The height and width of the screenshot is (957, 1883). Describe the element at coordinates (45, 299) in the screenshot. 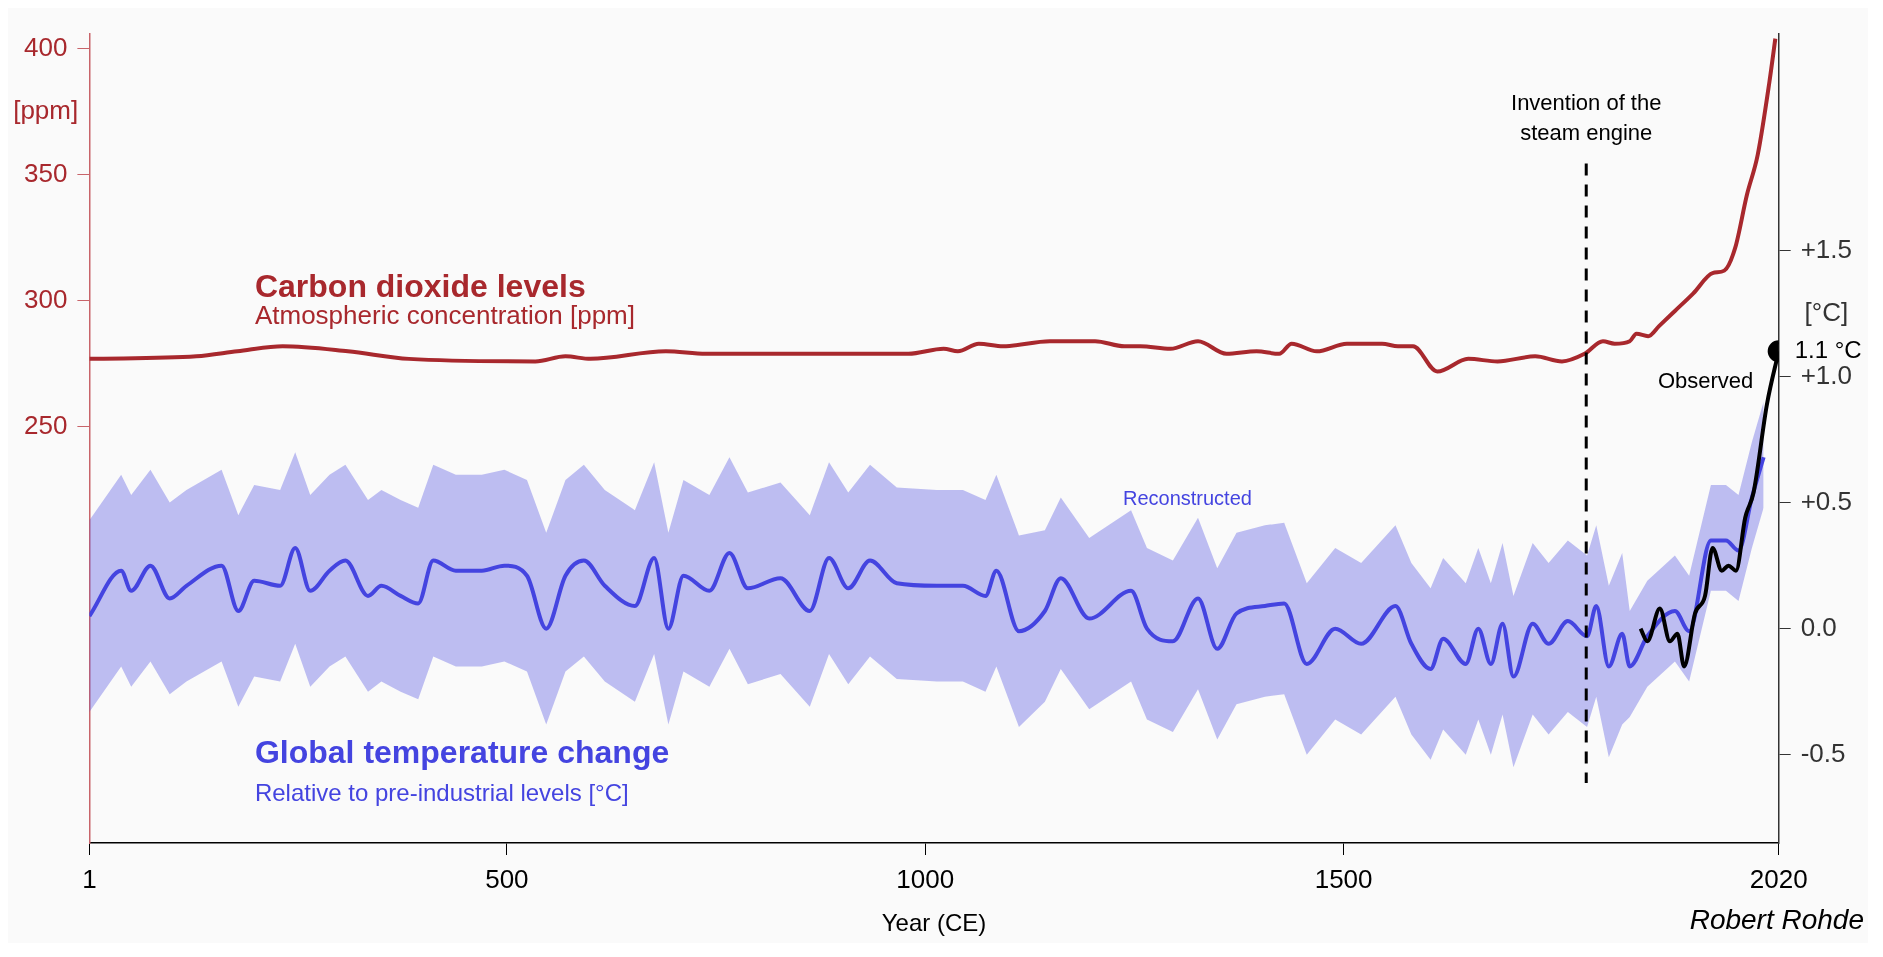

I see `y-tick-label: 300` at that location.